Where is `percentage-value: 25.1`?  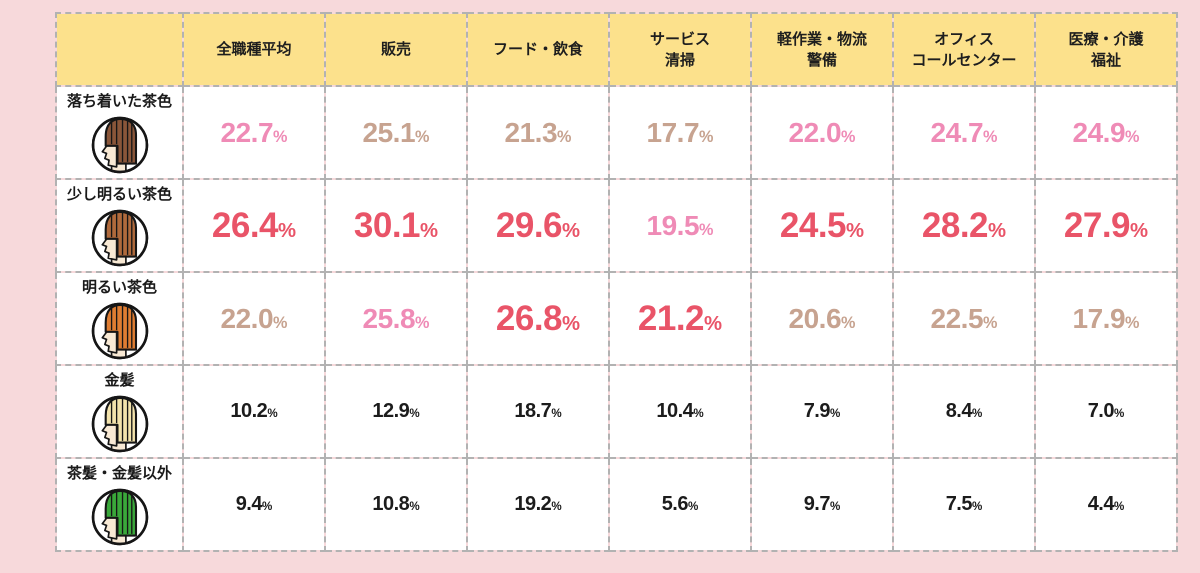 percentage-value: 25.1 is located at coordinates (389, 132).